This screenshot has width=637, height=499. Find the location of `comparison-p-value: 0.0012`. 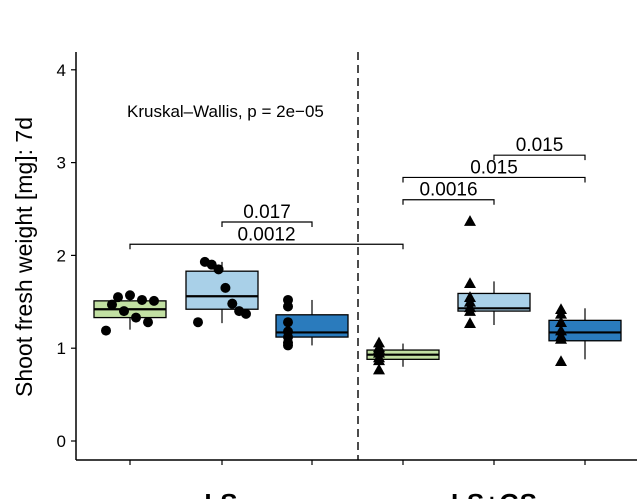

comparison-p-value: 0.0012 is located at coordinates (266, 234).